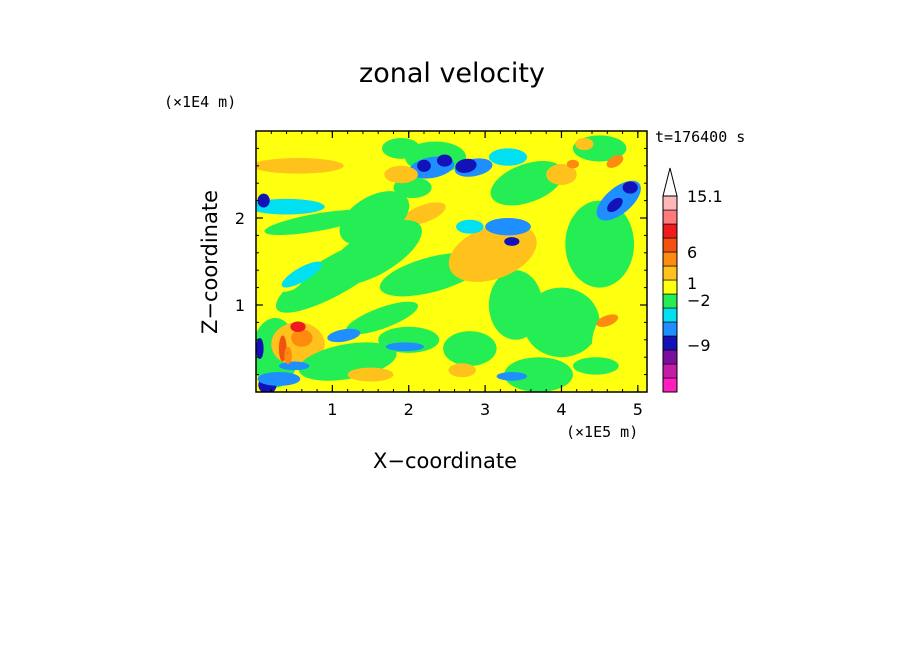 Image resolution: width=904 pixels, height=654 pixels. I want to click on chart-title: zonal velocity, so click(452, 73).